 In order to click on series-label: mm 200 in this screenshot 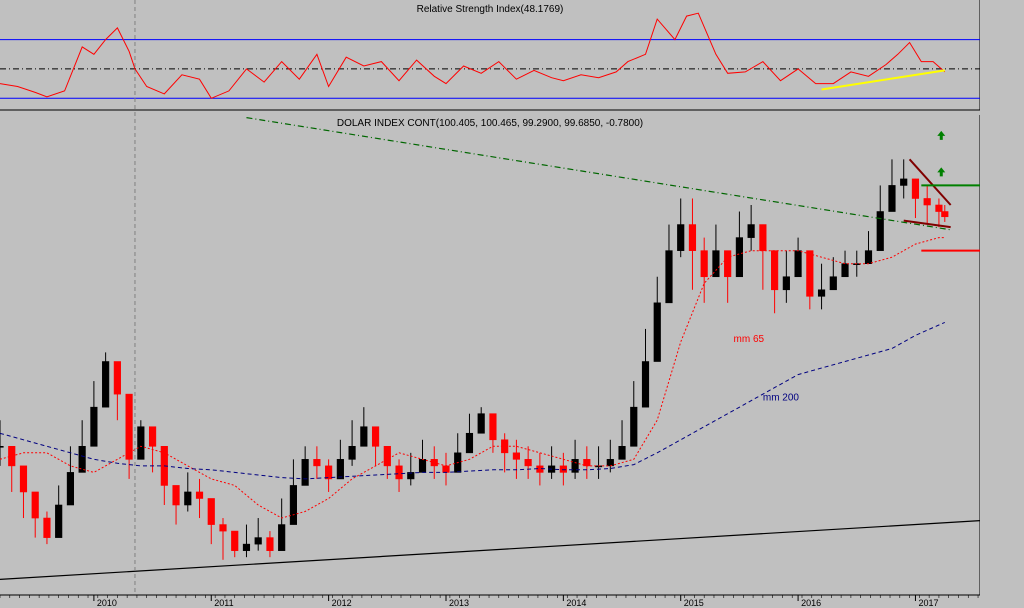, I will do `click(781, 398)`.